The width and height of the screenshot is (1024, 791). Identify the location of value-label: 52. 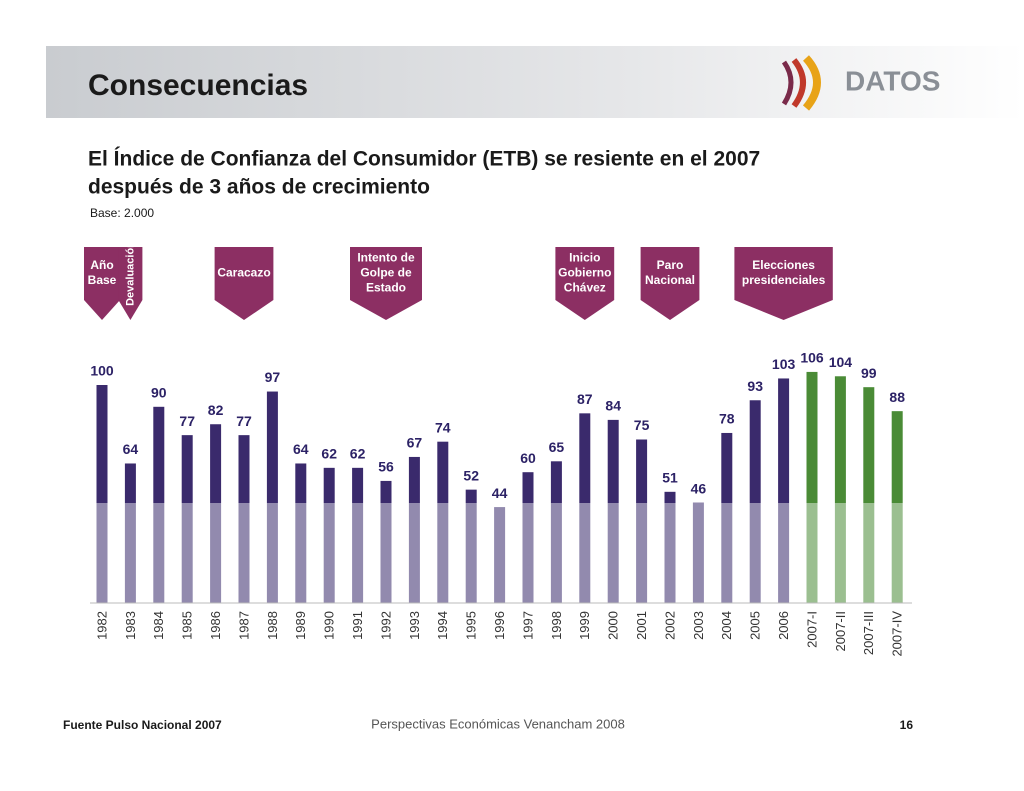
(471, 475).